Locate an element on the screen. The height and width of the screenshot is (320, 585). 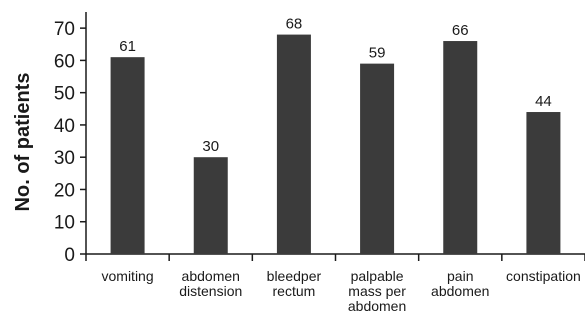
y-tick-label: 30 is located at coordinates (64, 158).